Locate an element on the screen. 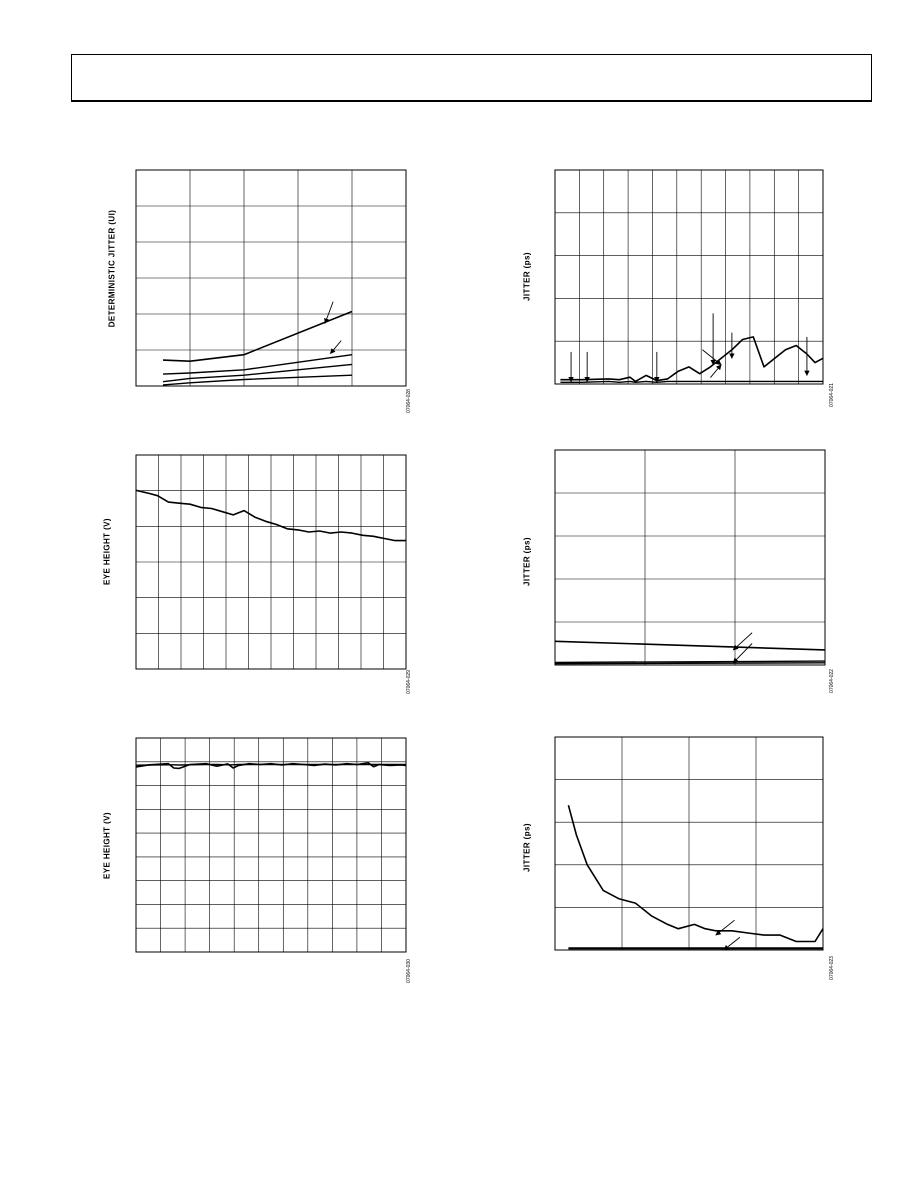 The width and height of the screenshot is (918, 1188). chart-panel-deterministic-jitter: DETERMINISTIC JITTER (UI) 07064-028 is located at coordinates (320, 295).